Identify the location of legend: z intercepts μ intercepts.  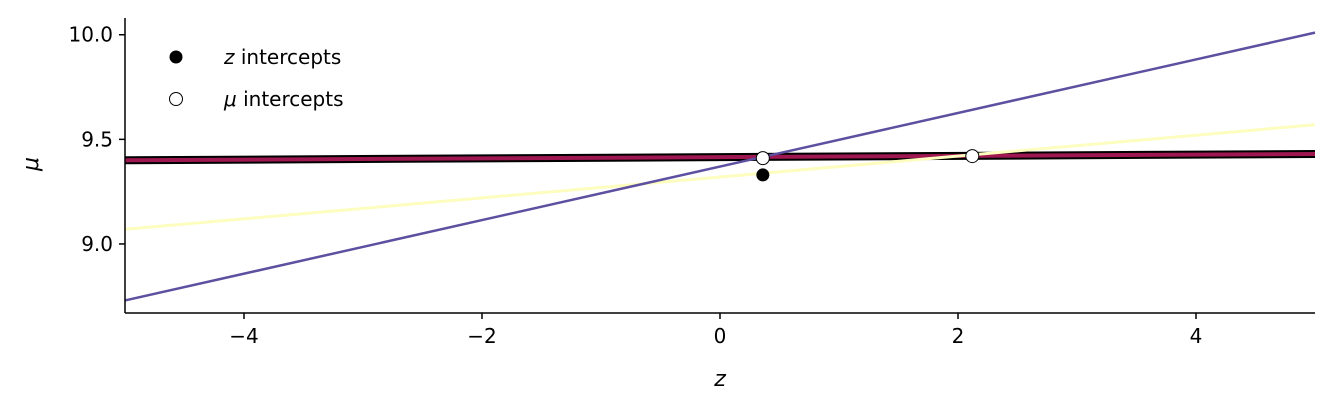
(256, 78).